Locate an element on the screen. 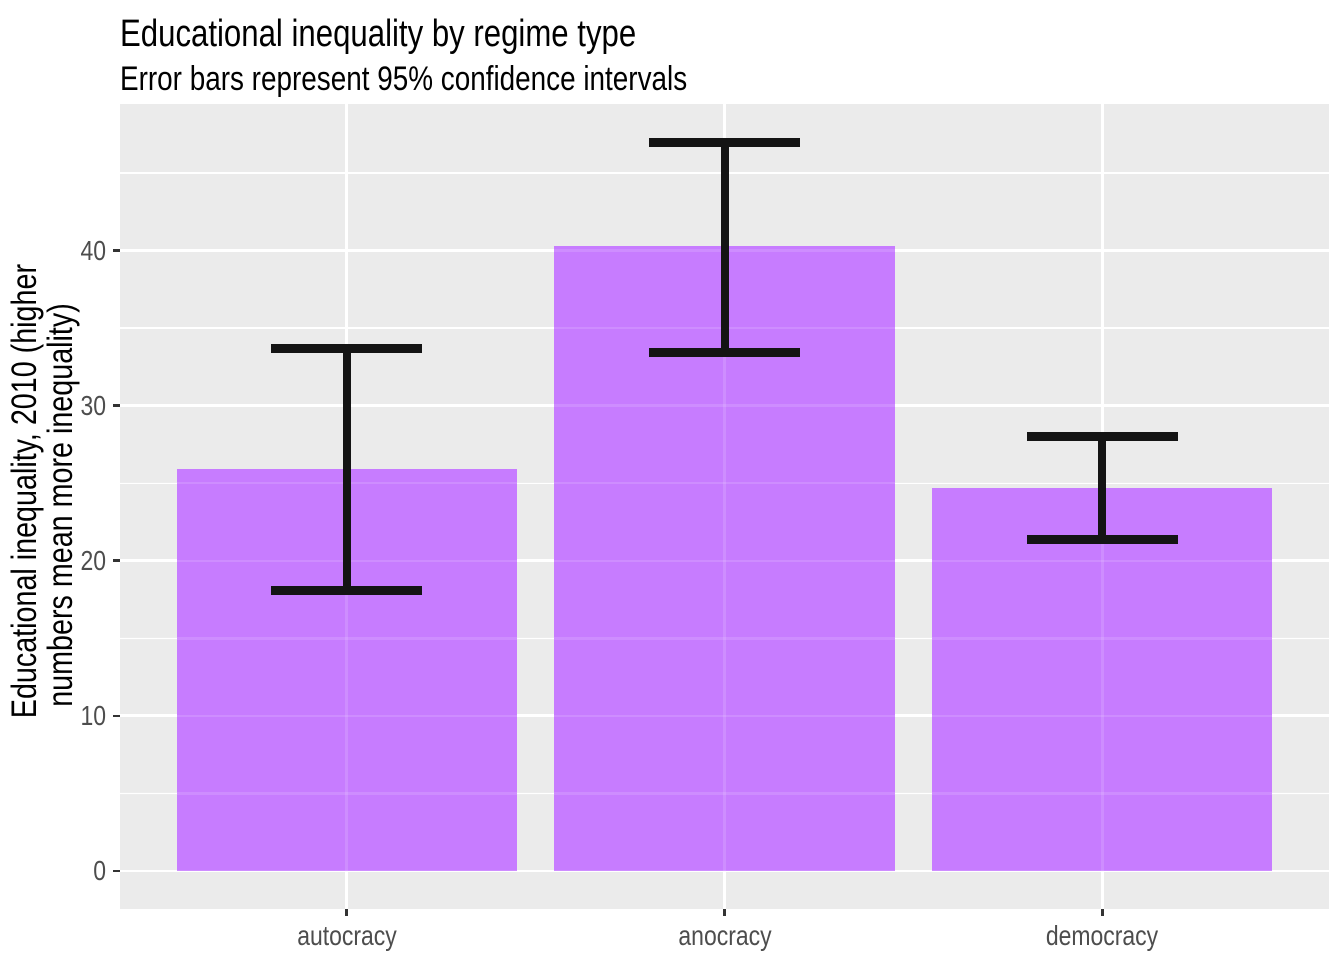  error-bar-cap-upper-autocracy is located at coordinates (347, 348).